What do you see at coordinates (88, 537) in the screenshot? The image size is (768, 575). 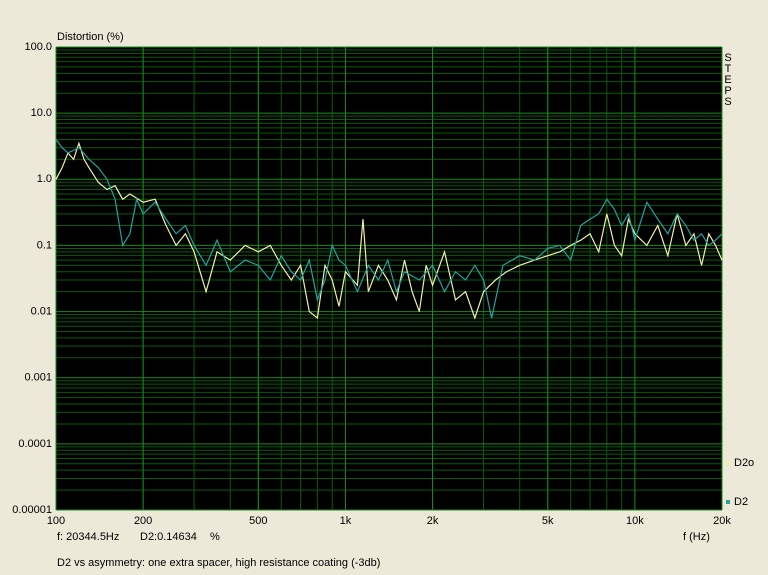 I see `status-frequency: f: 20344.5Hz` at bounding box center [88, 537].